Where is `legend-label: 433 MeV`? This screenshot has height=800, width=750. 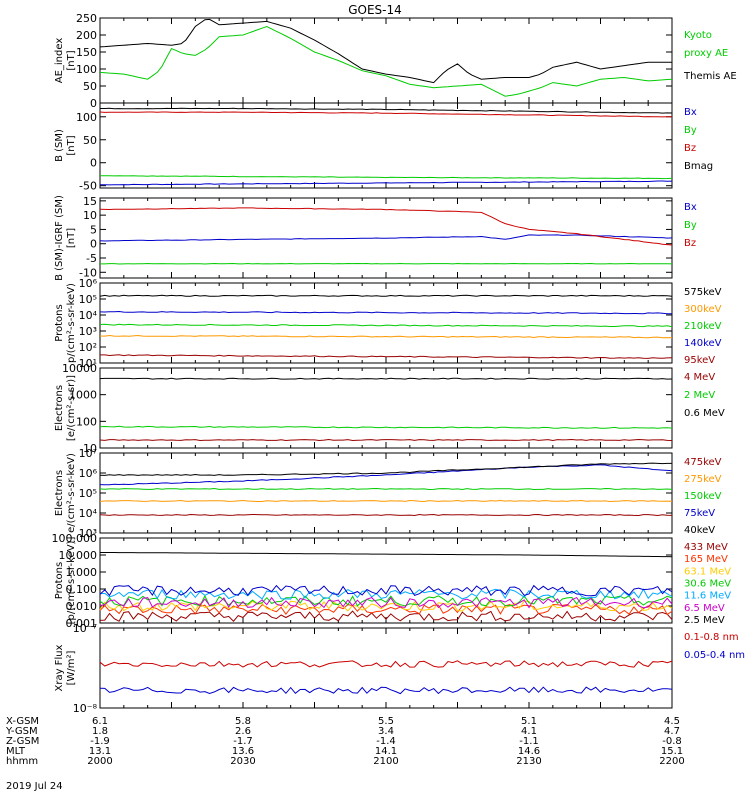
legend-label: 433 MeV is located at coordinates (706, 547).